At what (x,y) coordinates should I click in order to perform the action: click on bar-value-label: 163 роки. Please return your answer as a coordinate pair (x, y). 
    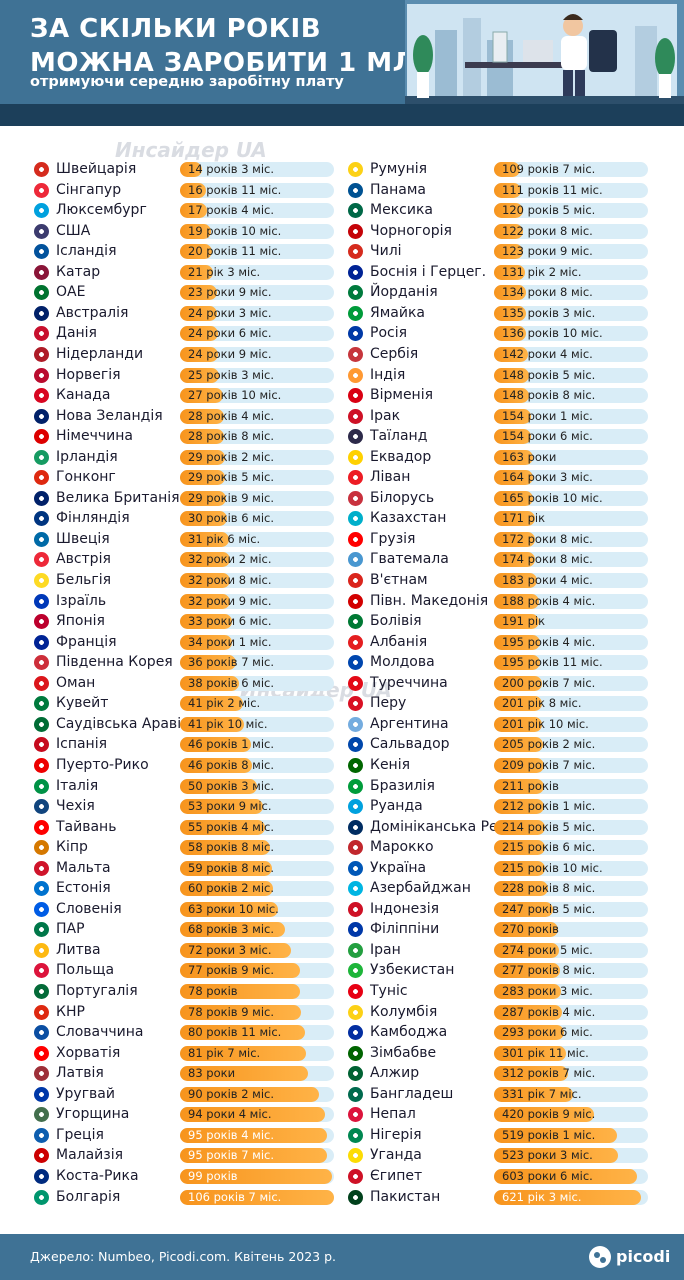
    Looking at the image, I should click on (529, 456).